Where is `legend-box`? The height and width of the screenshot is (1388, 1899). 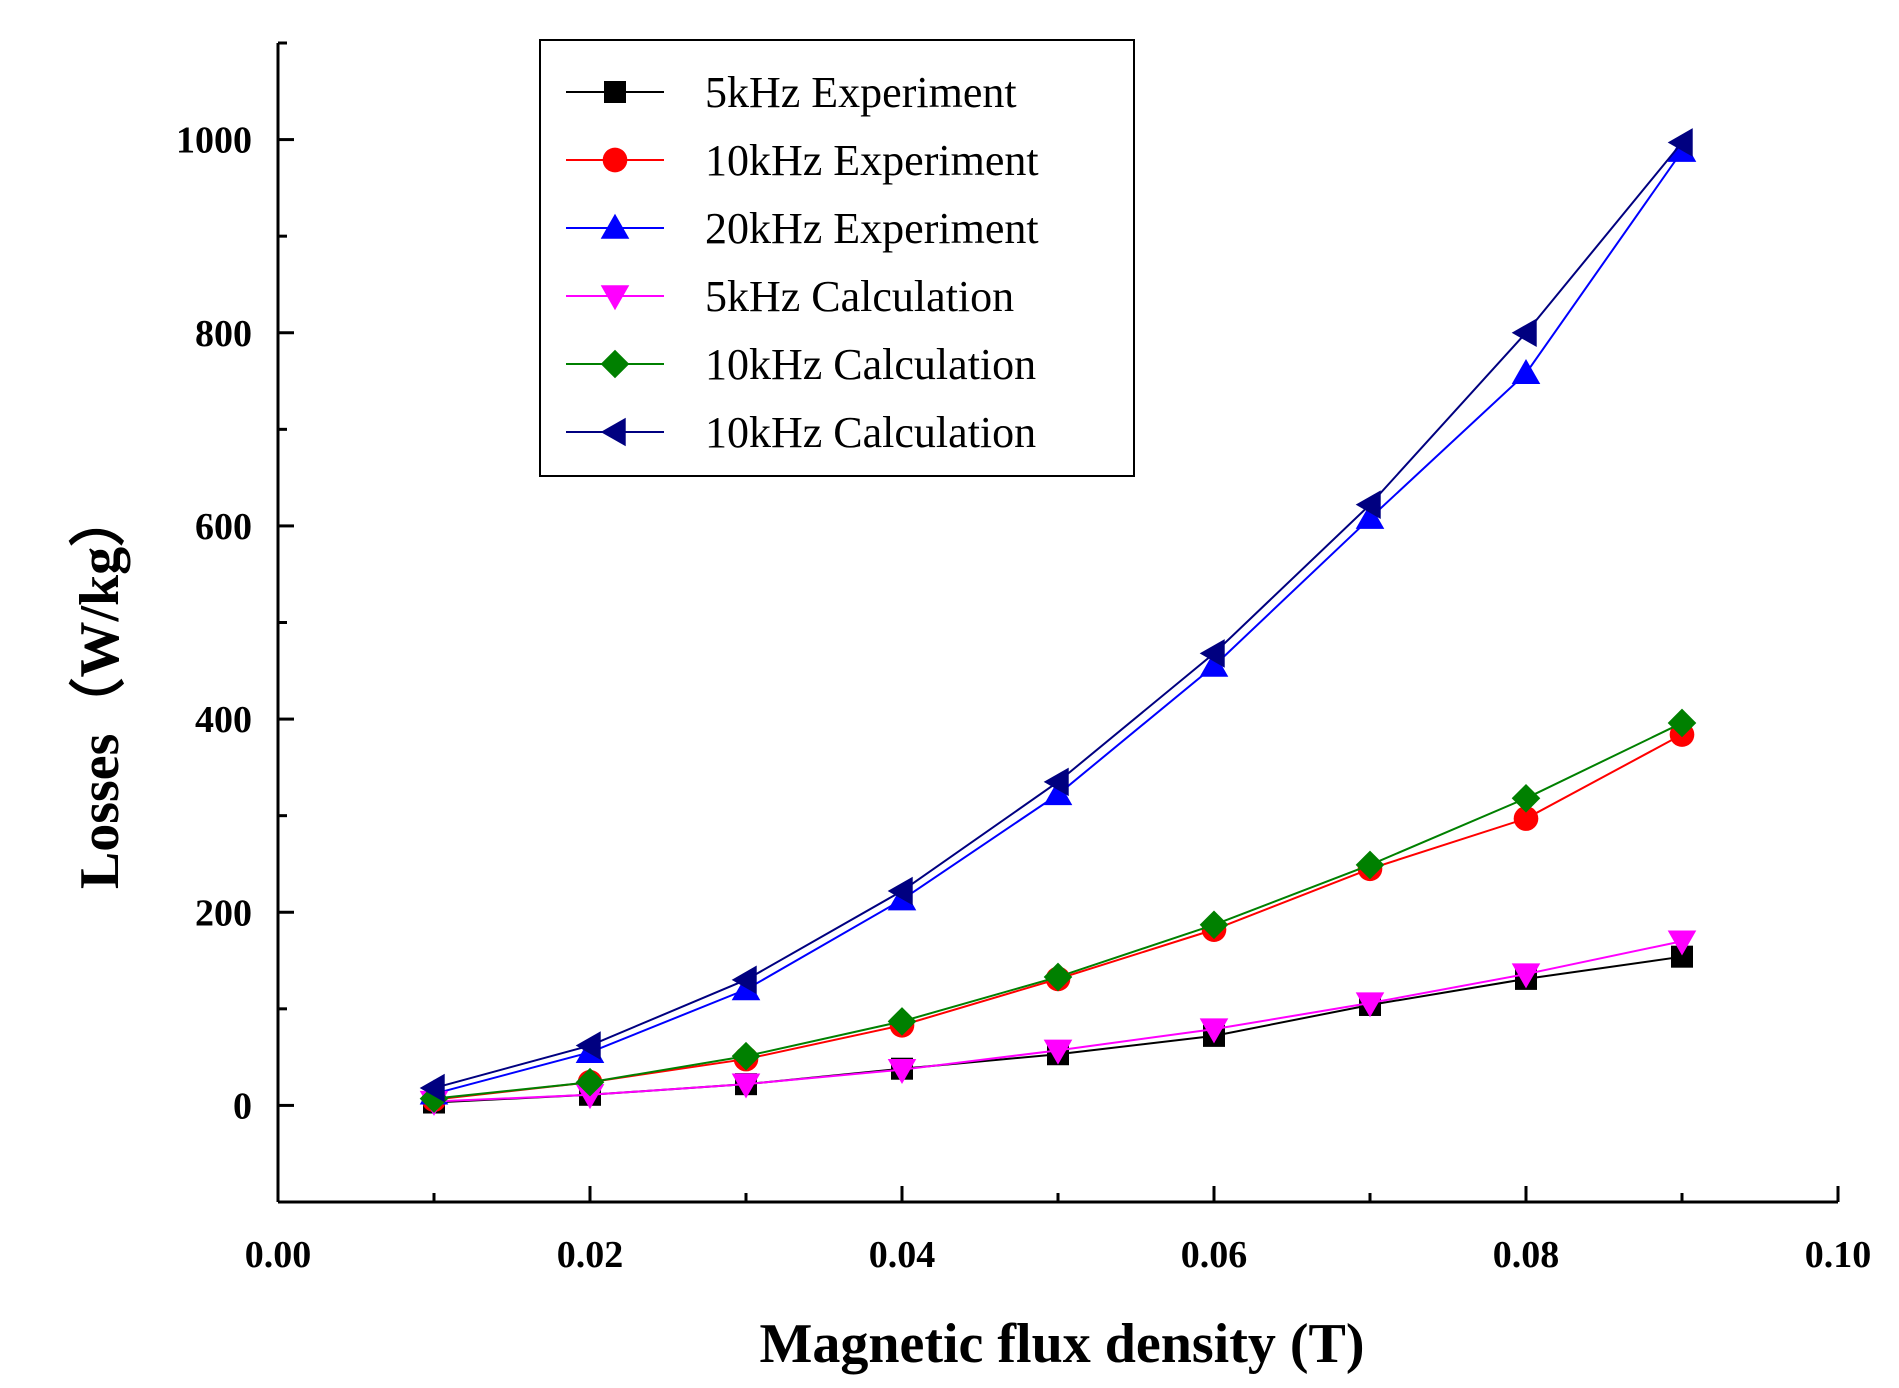 legend-box is located at coordinates (837, 258).